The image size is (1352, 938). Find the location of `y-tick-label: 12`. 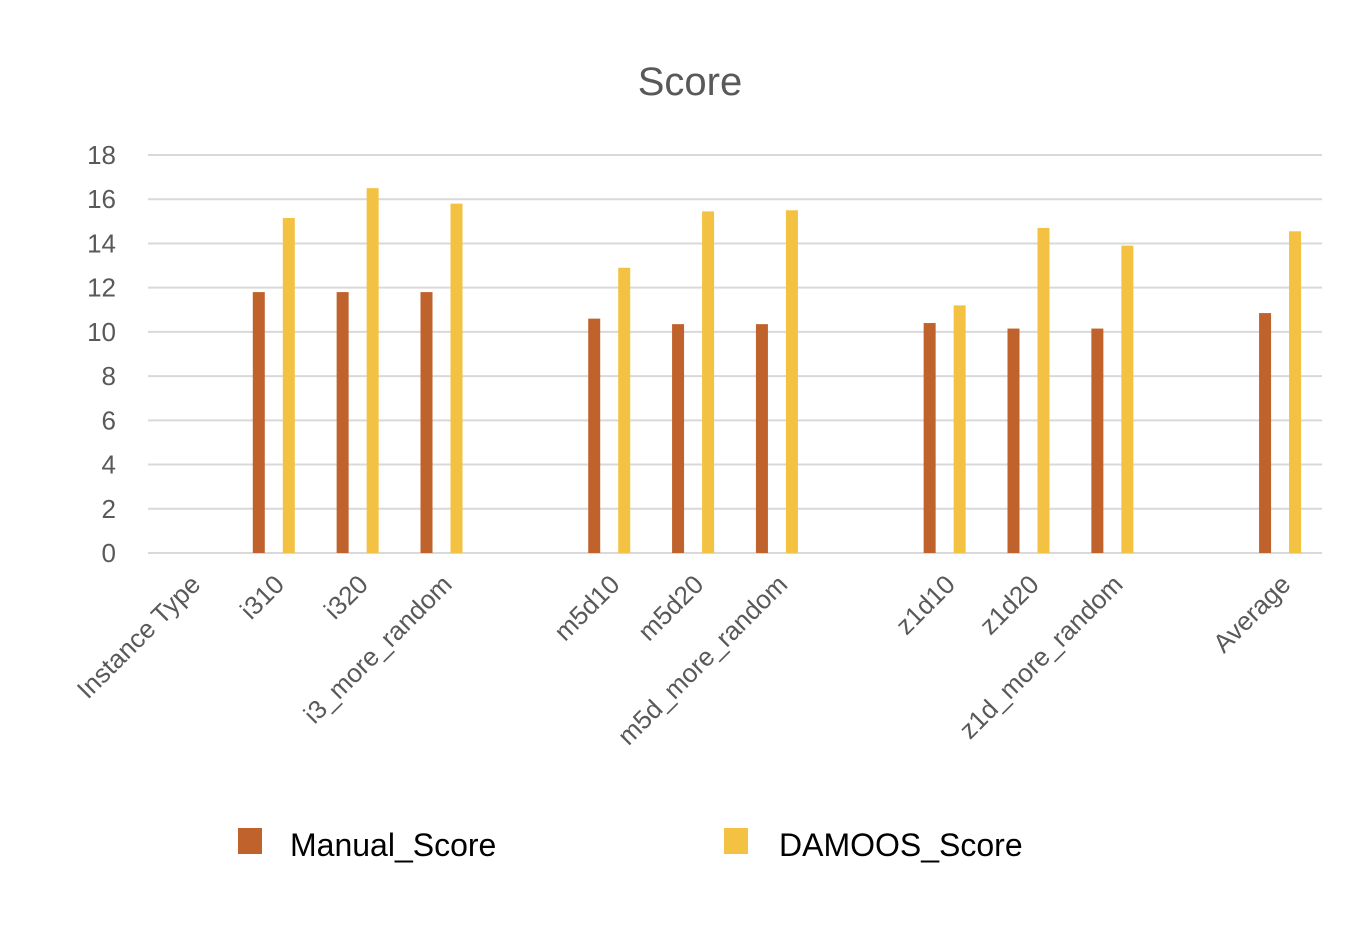

y-tick-label: 12 is located at coordinates (101, 288).